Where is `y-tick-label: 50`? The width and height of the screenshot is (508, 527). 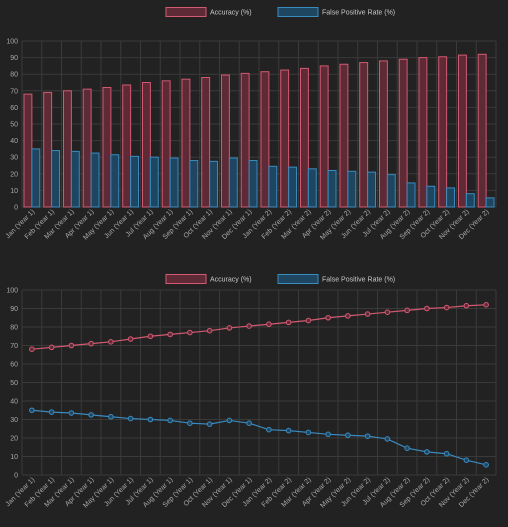 y-tick-label: 50 is located at coordinates (14, 125).